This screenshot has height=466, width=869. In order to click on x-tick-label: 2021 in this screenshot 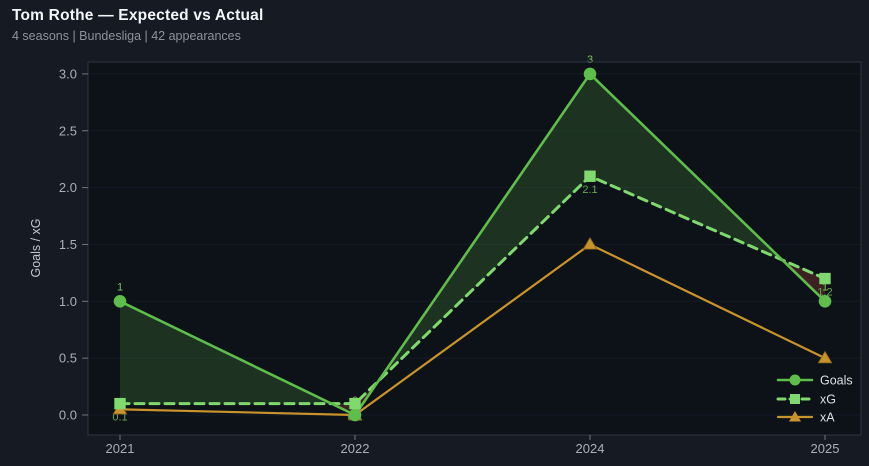, I will do `click(120, 448)`.